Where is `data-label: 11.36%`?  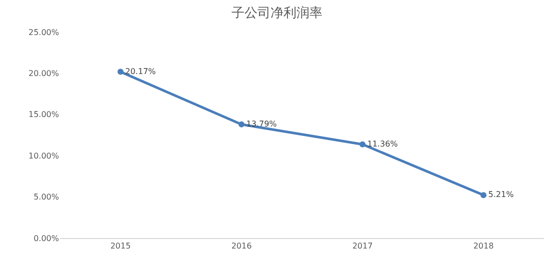 data-label: 11.36% is located at coordinates (382, 143).